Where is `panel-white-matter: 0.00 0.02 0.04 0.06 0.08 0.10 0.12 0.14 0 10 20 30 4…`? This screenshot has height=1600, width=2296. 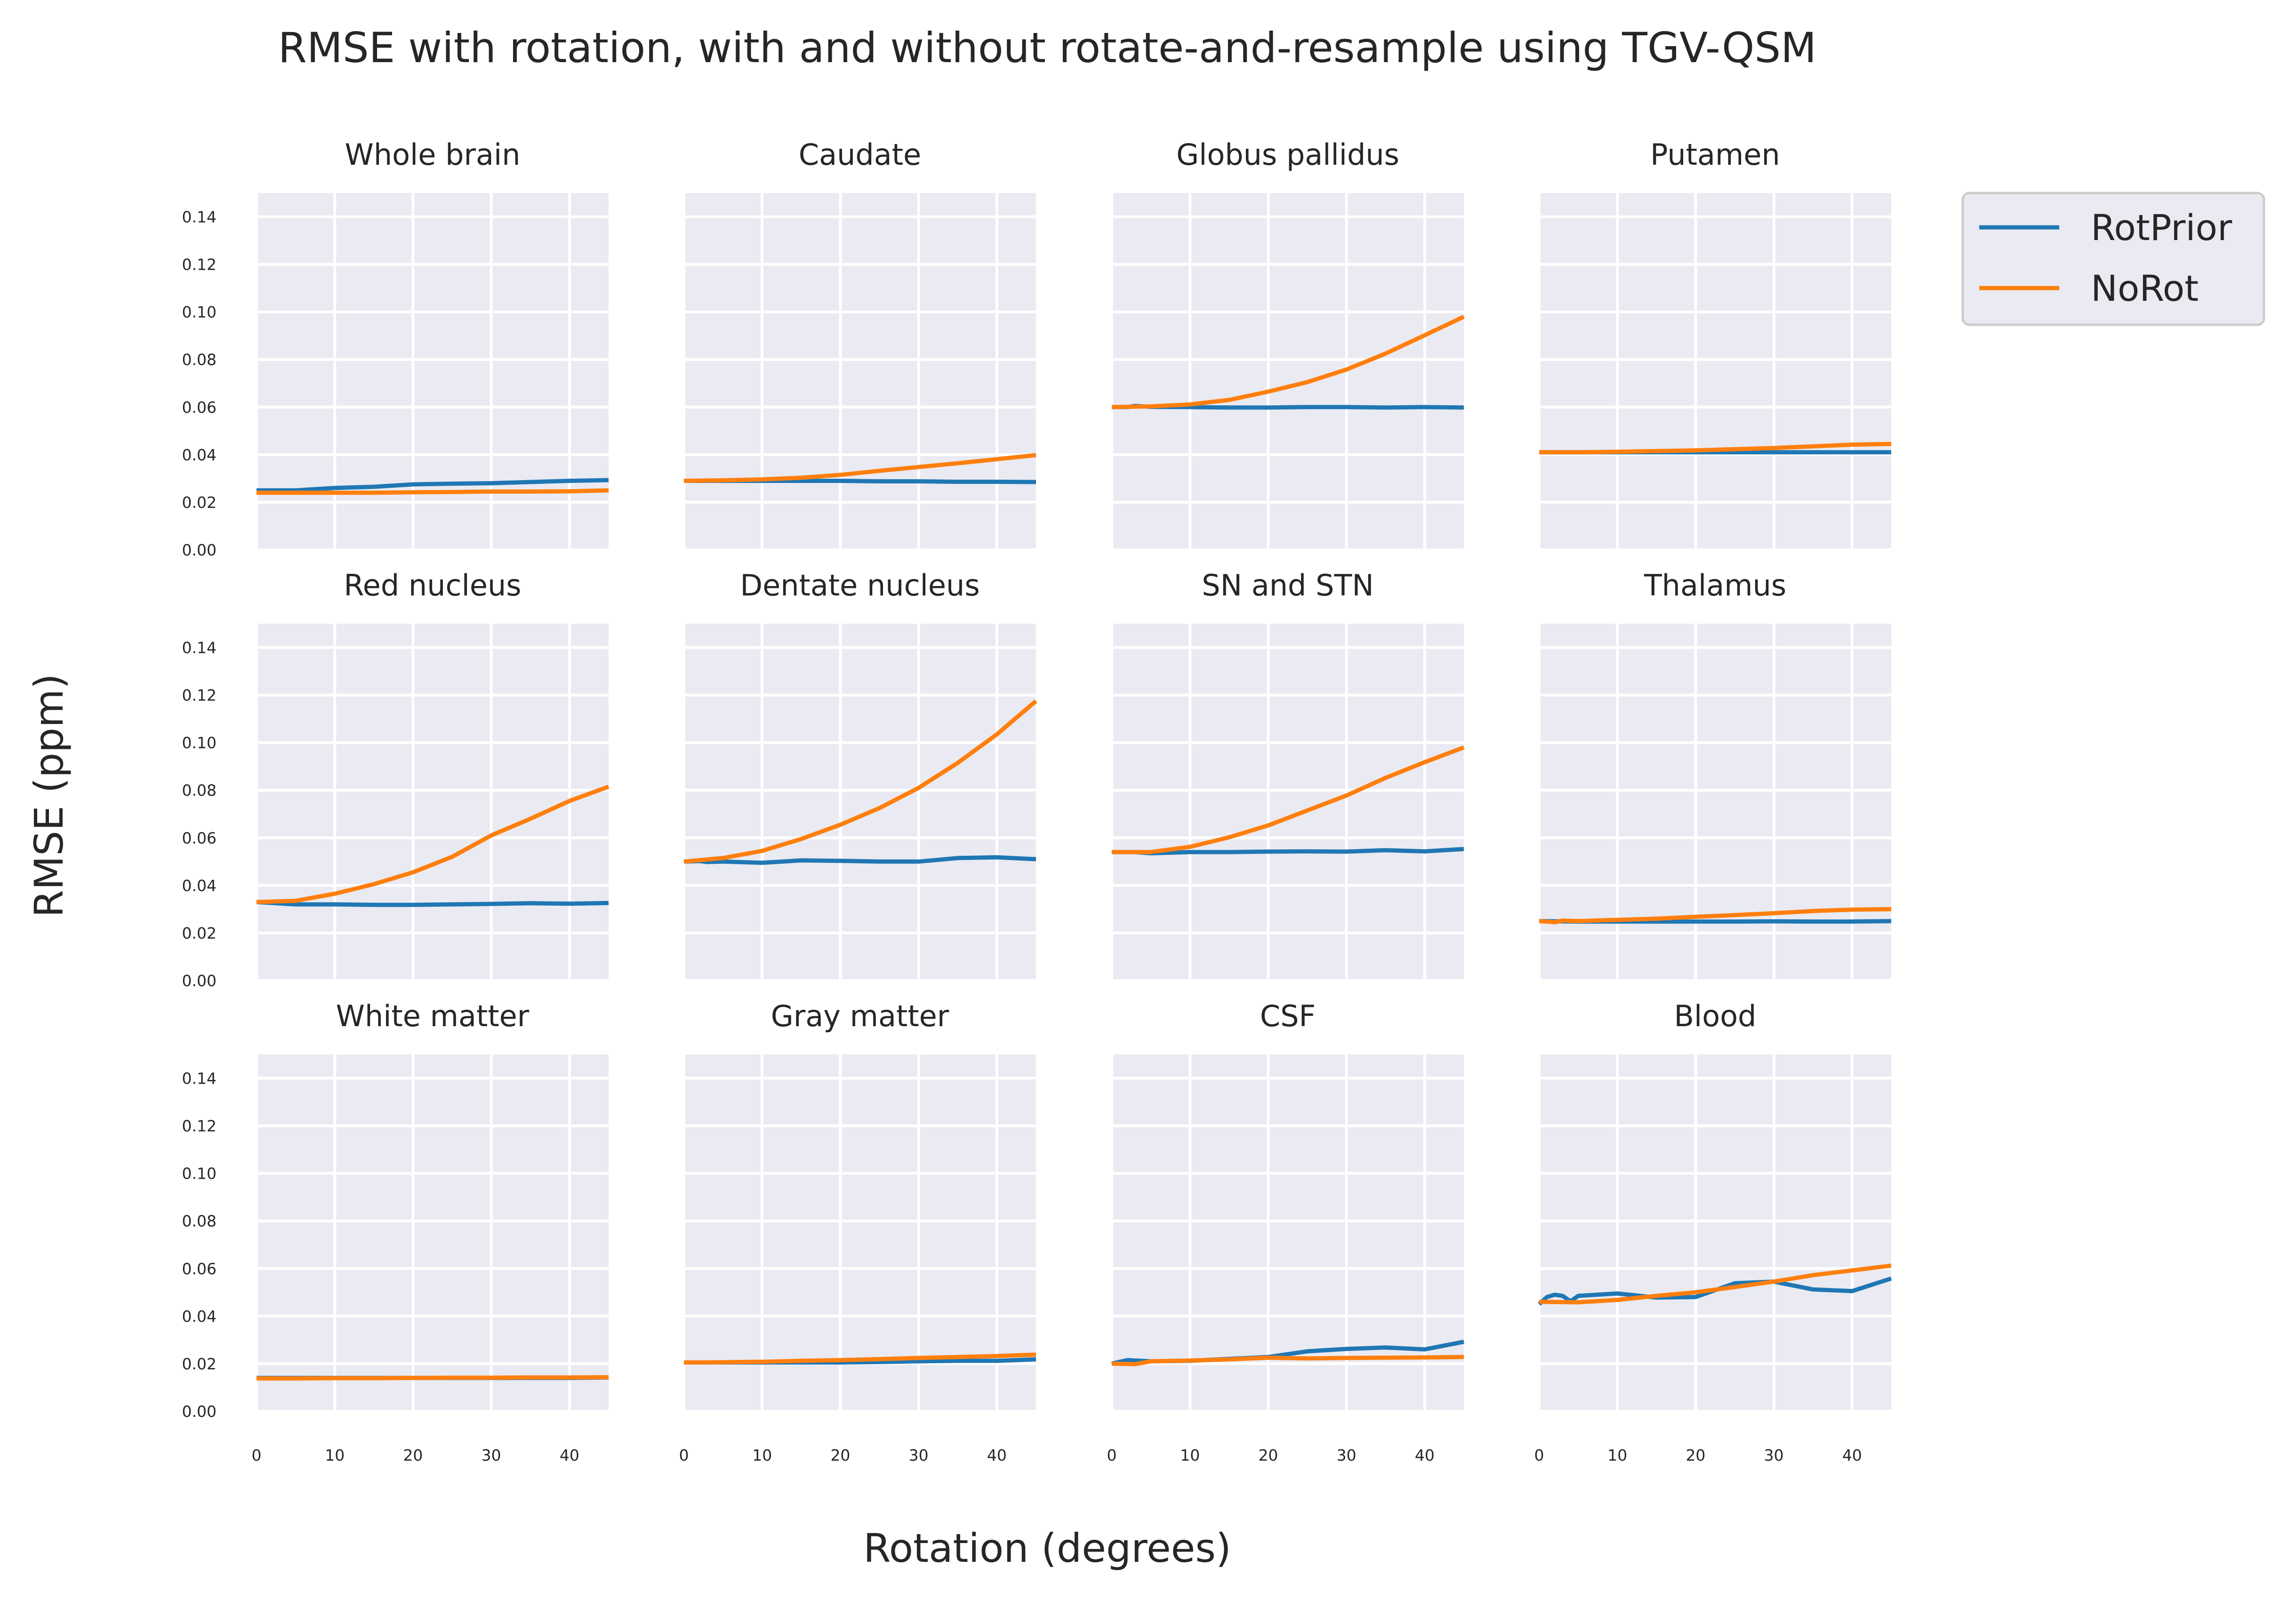 panel-white-matter: 0.00 0.02 0.04 0.06 0.08 0.10 0.12 0.14 0 10 20 30 4… is located at coordinates (396, 1232).